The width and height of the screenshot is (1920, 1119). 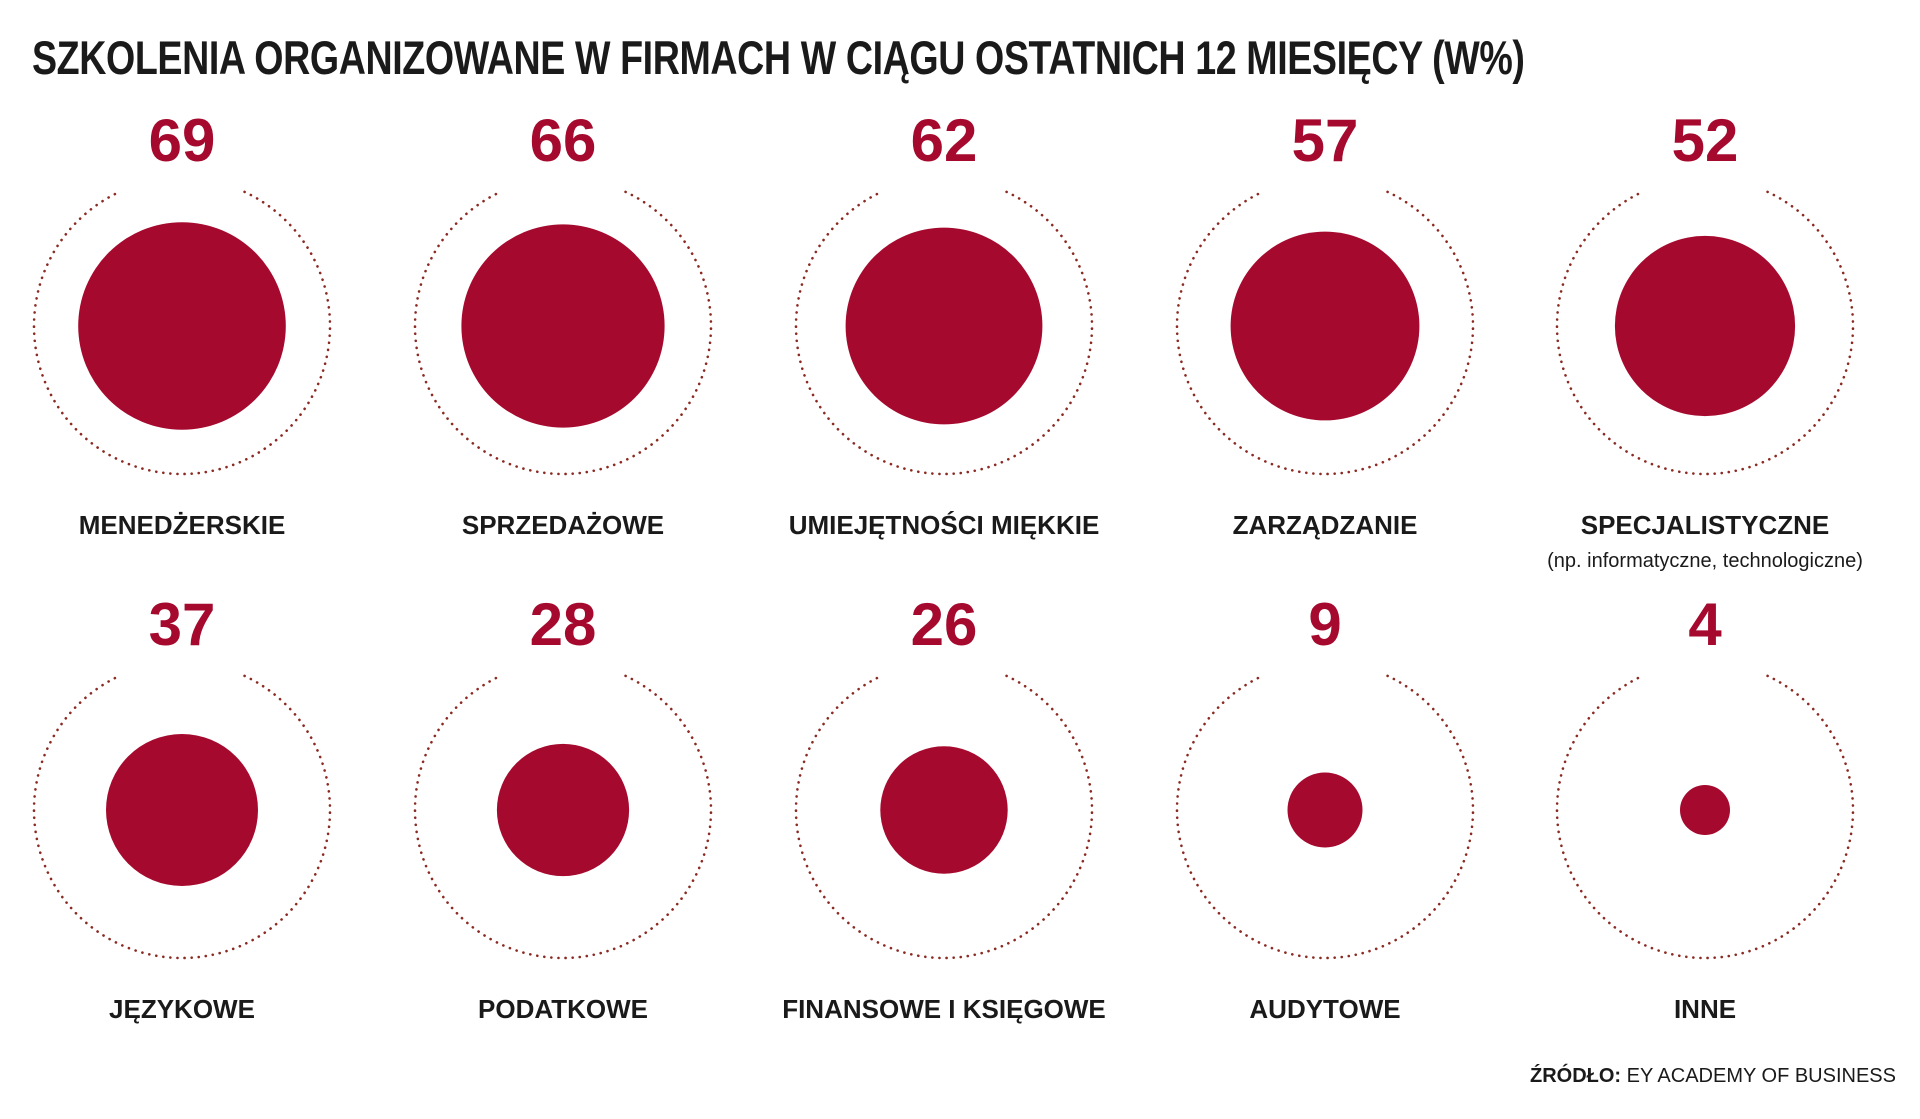 What do you see at coordinates (1575, 1076) in the screenshot?
I see `source-key: ŹRÓDŁO:` at bounding box center [1575, 1076].